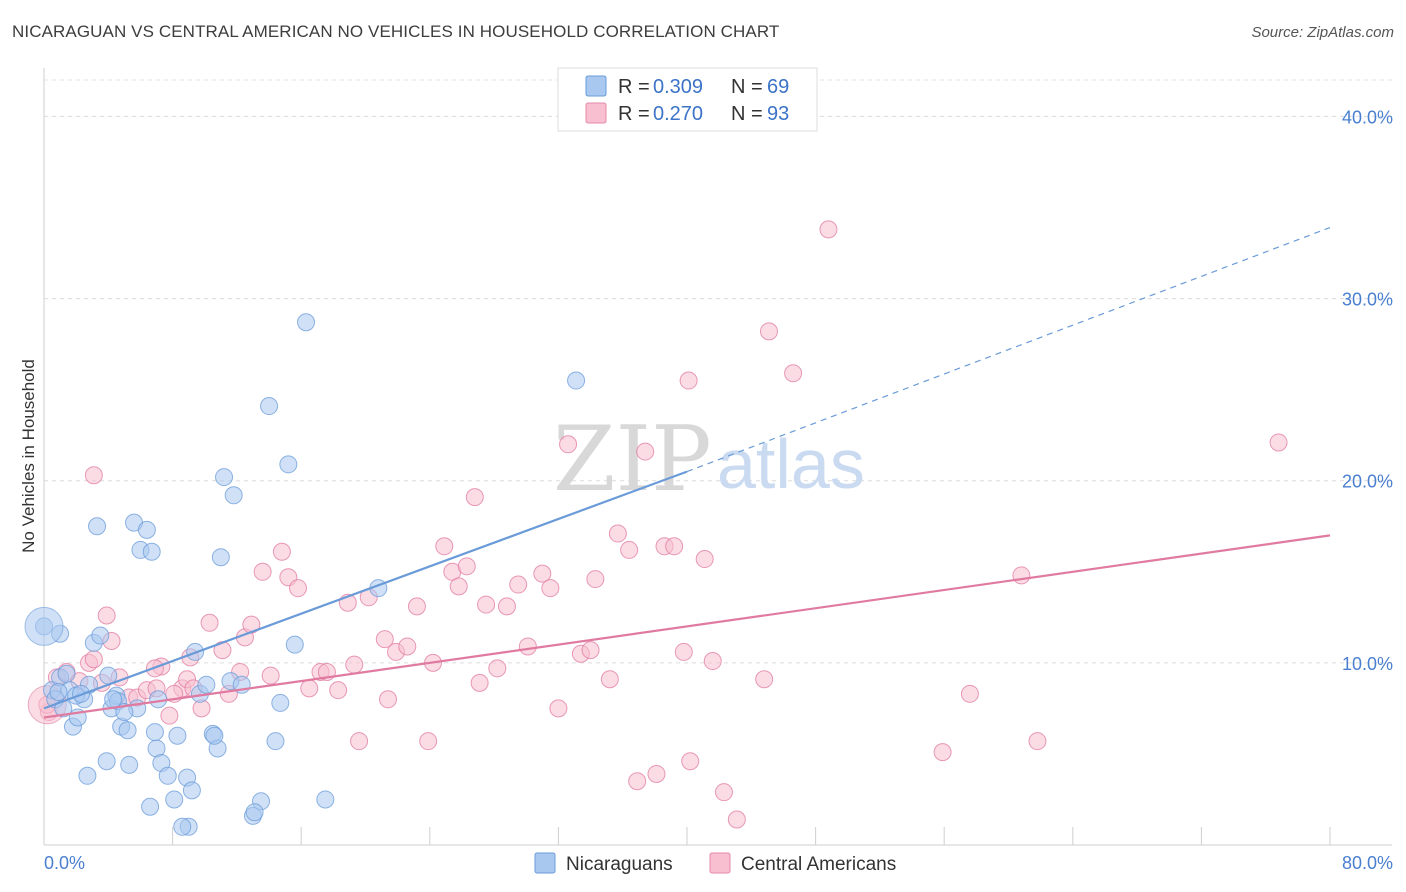  I want to click on trend-line, so click(365, 590).